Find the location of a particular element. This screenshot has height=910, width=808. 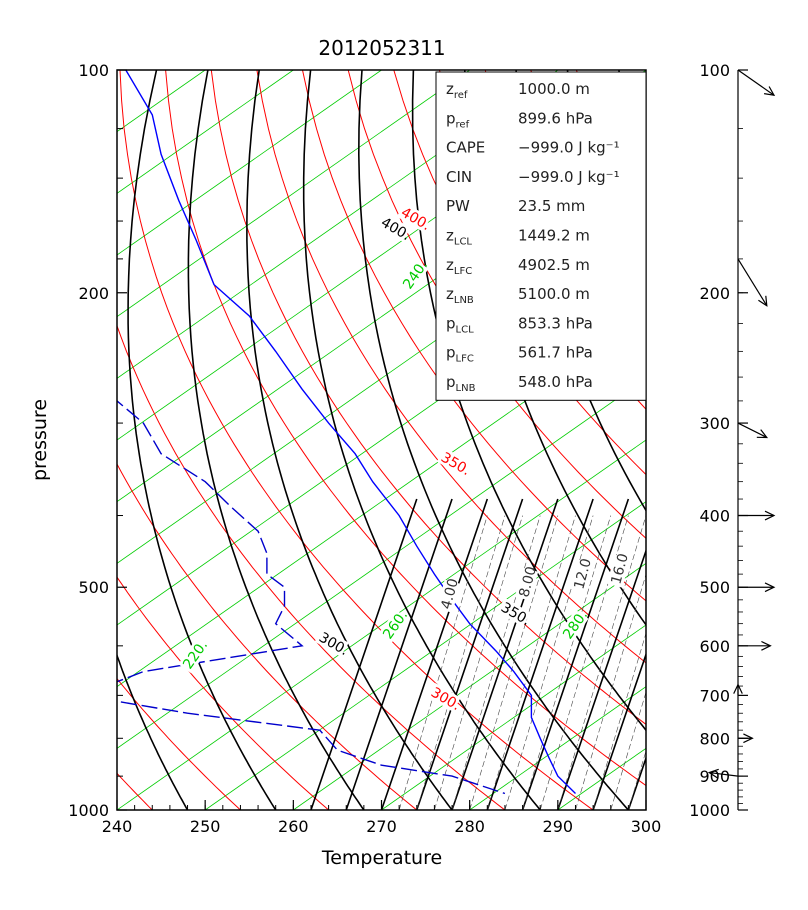

stats-value: 5100.0 m is located at coordinates (554, 294).